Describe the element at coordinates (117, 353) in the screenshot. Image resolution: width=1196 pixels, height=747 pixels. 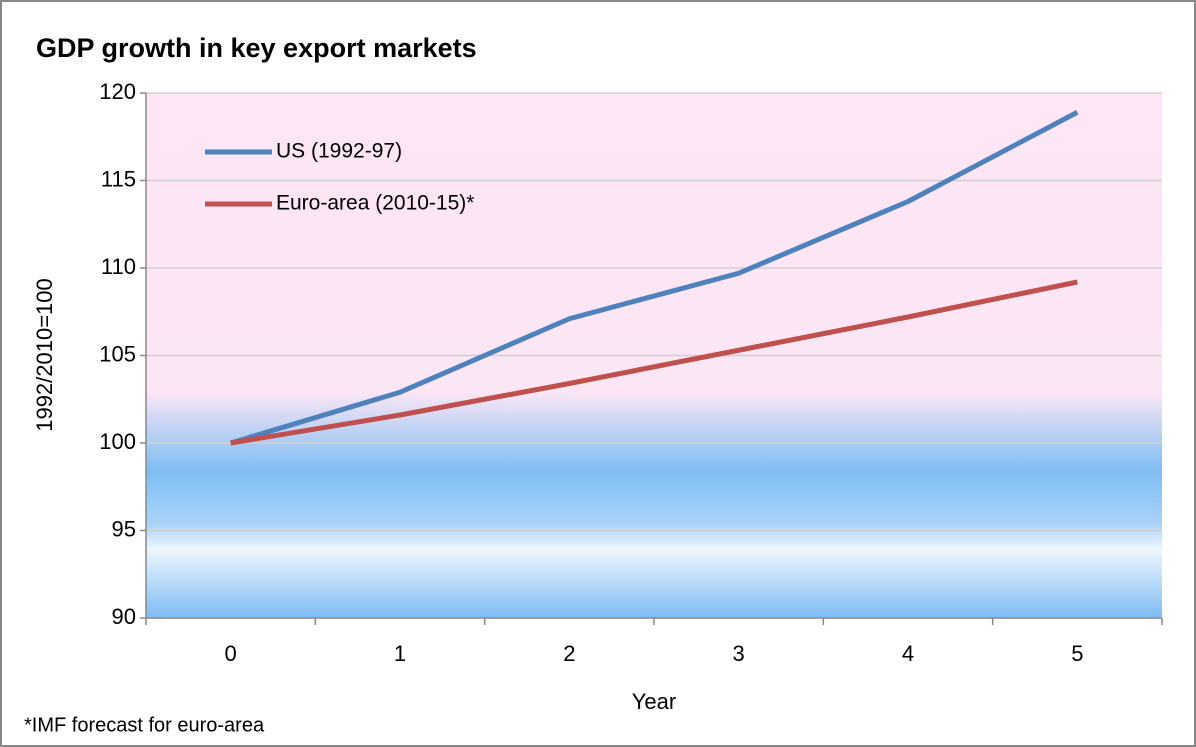
I see `y-tick-label: 105` at that location.